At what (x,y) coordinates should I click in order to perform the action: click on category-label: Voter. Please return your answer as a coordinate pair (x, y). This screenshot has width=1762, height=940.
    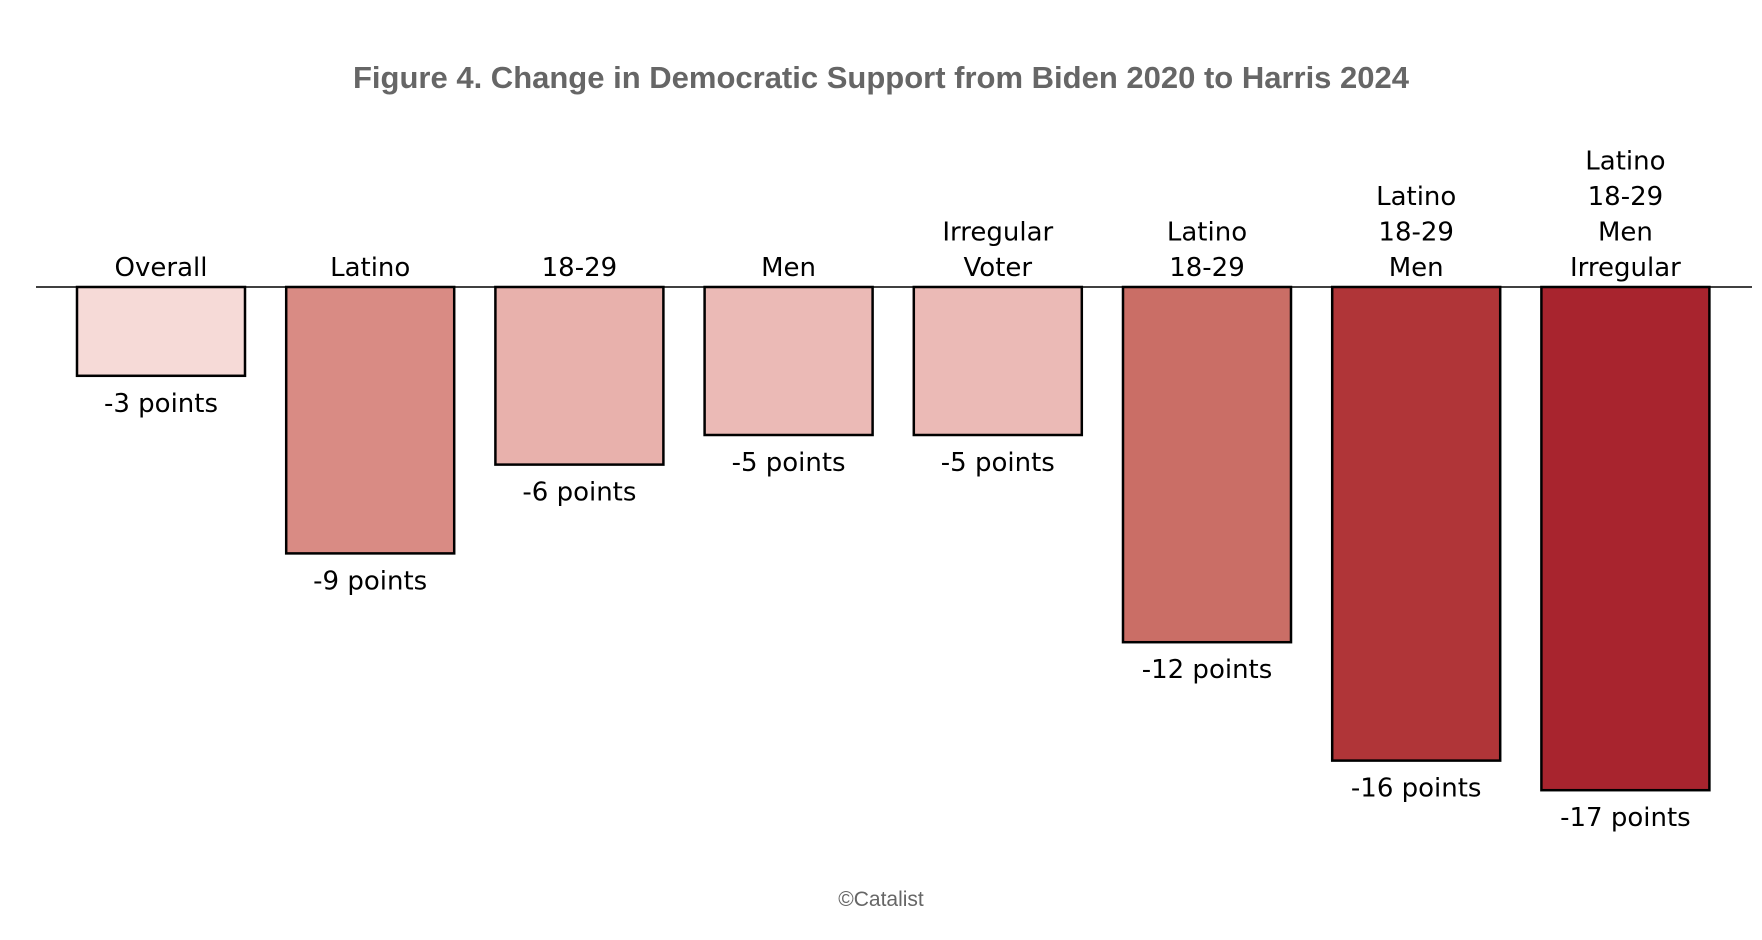
    Looking at the image, I should click on (998, 268).